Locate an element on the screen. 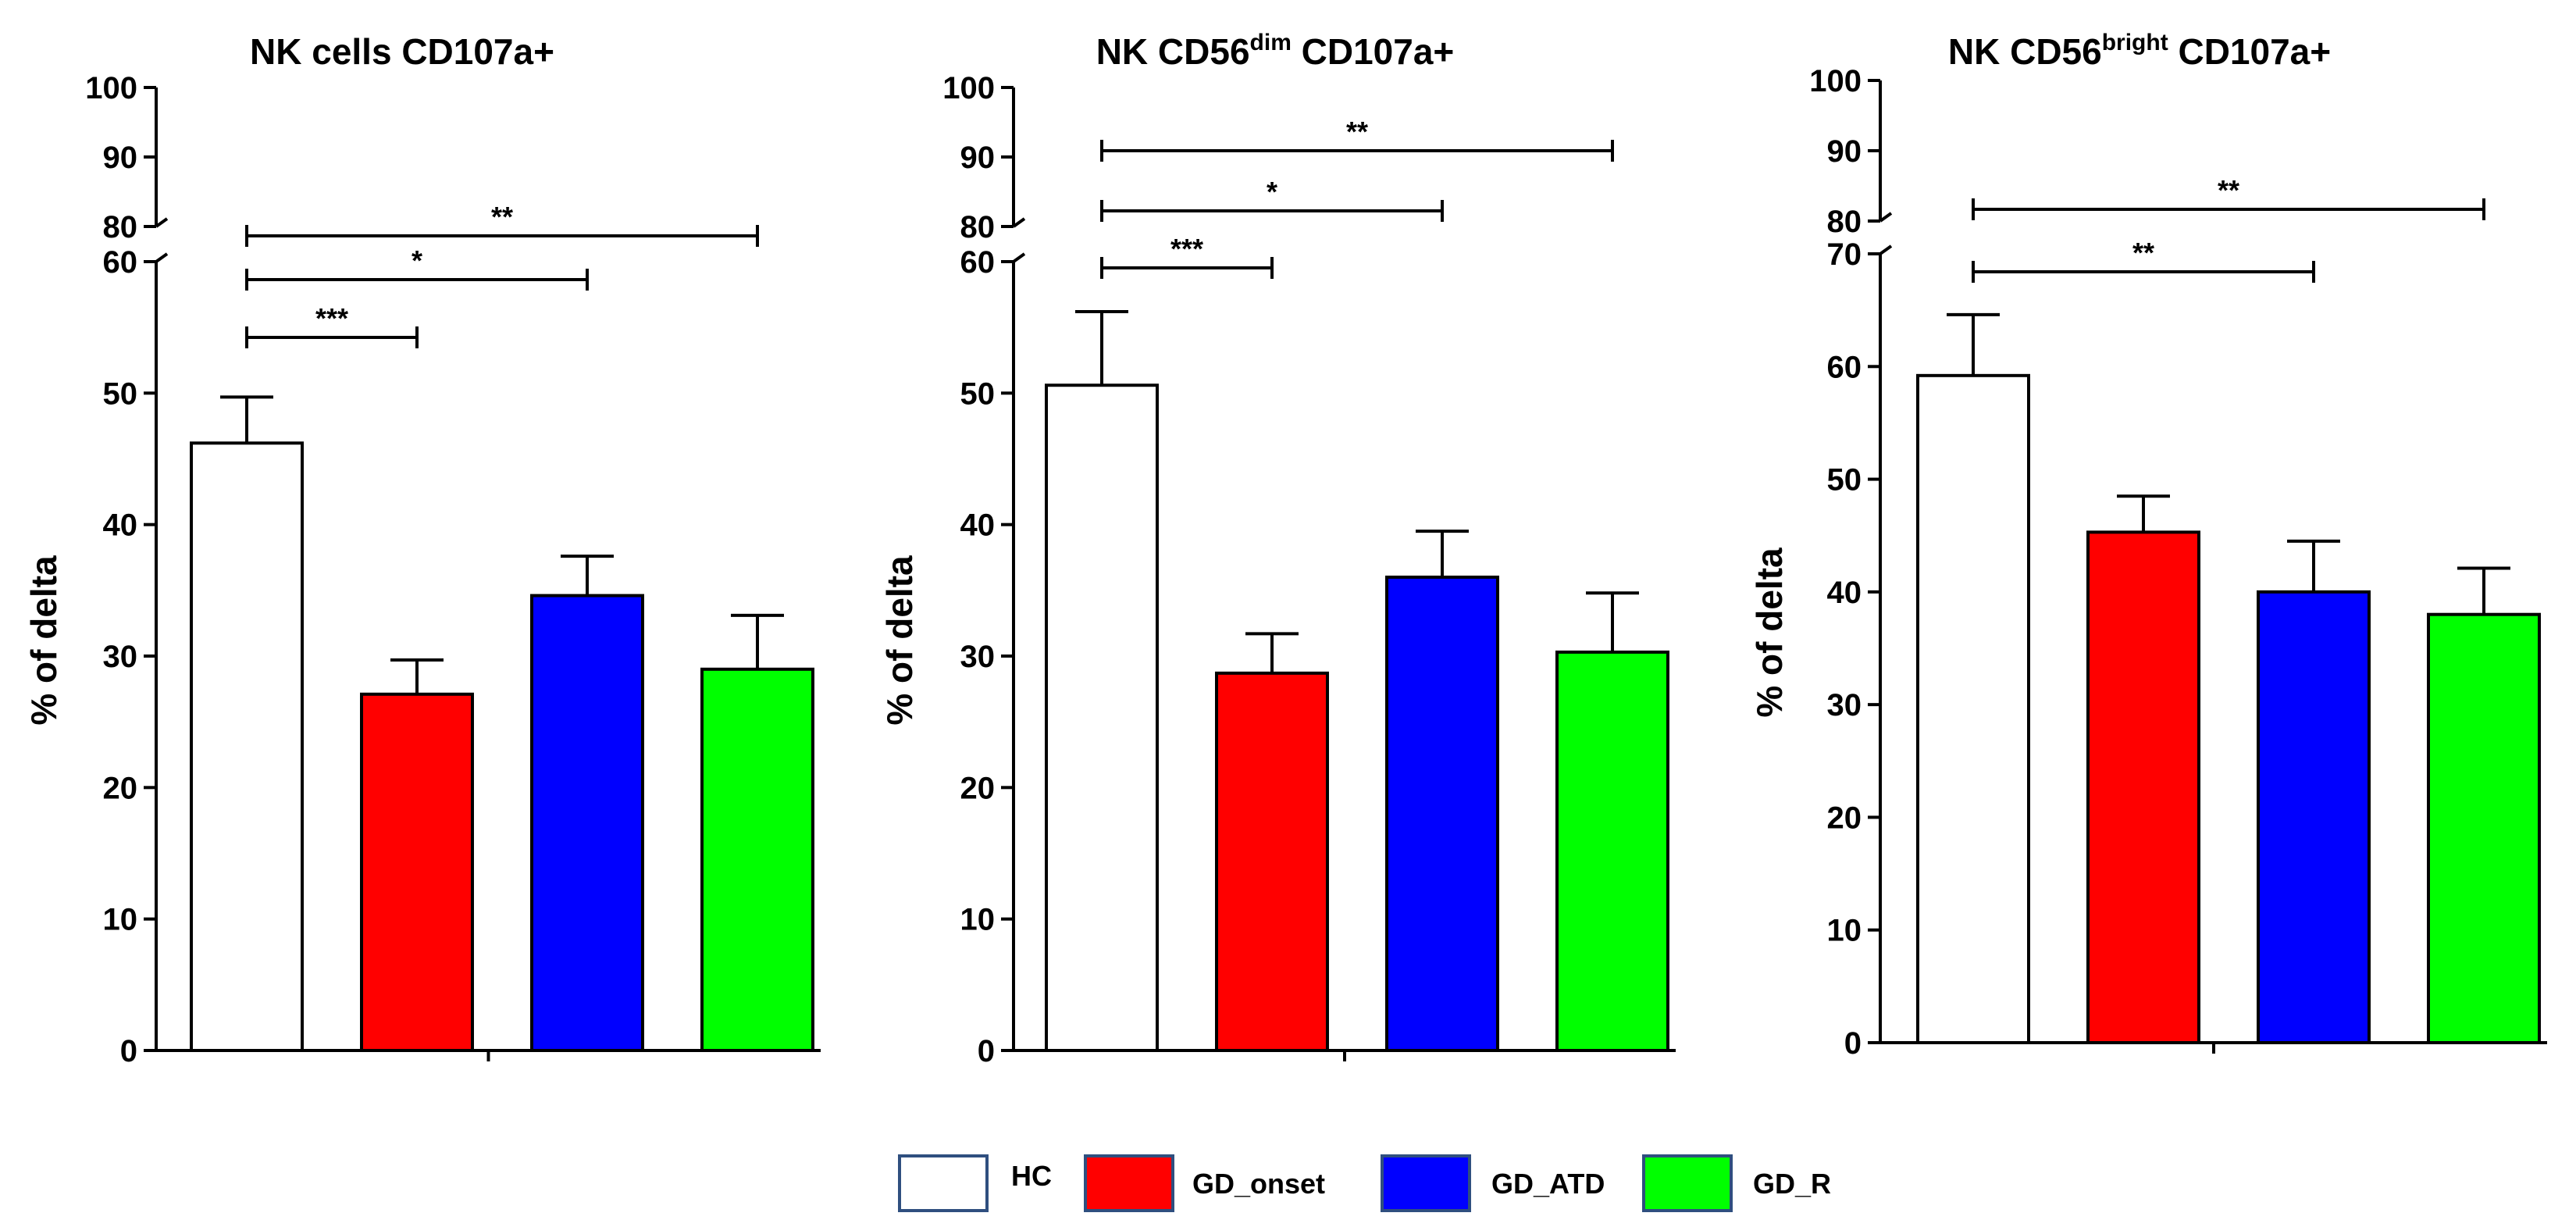 The height and width of the screenshot is (1227, 2576). legend-label: GD_R is located at coordinates (1792, 1184).